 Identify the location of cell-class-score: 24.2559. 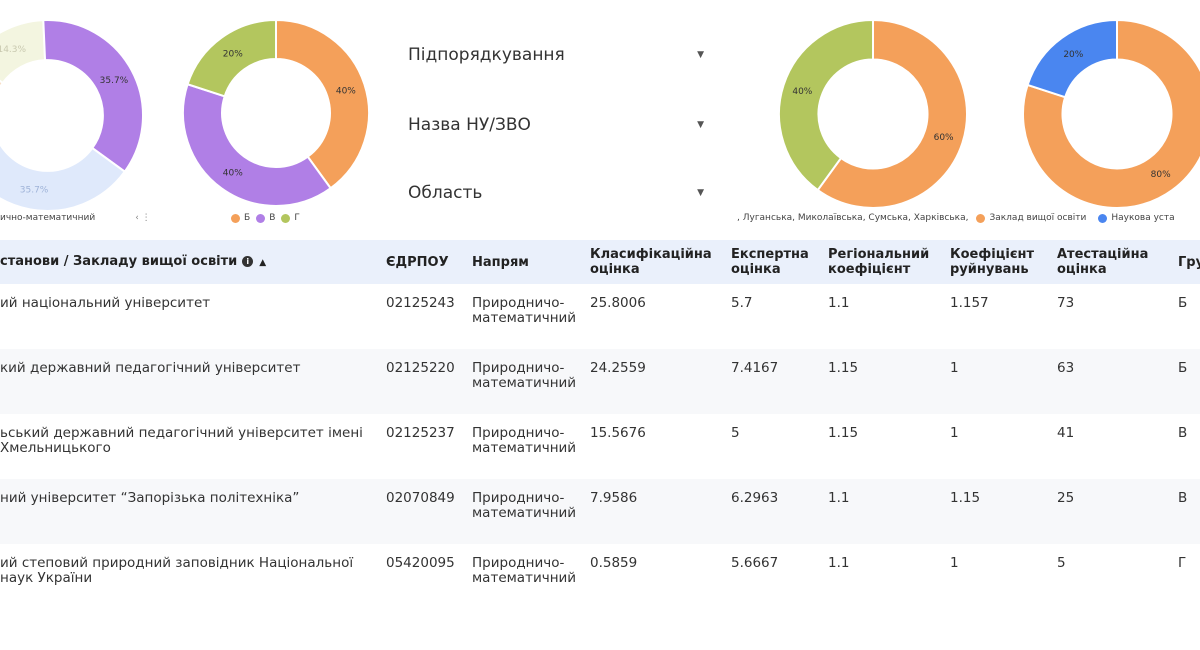
(618, 368).